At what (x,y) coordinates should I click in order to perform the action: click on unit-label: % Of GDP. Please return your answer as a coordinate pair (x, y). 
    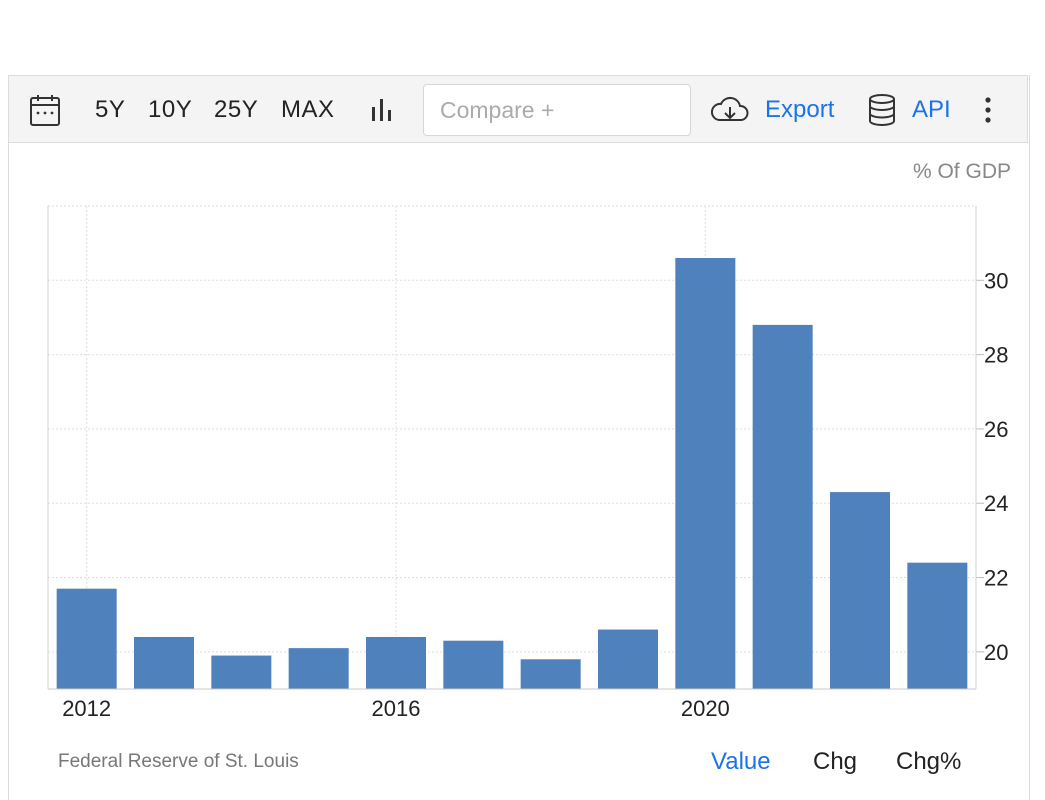
    Looking at the image, I should click on (961, 171).